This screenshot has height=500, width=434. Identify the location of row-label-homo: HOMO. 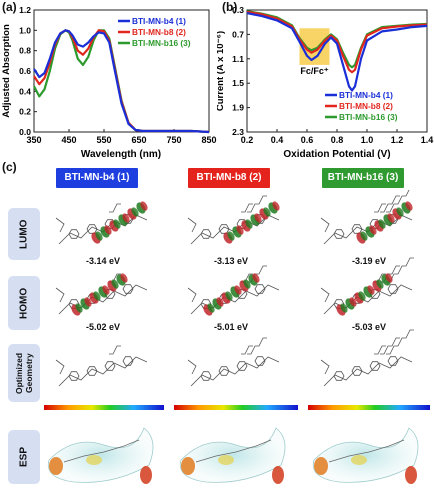
(24, 303).